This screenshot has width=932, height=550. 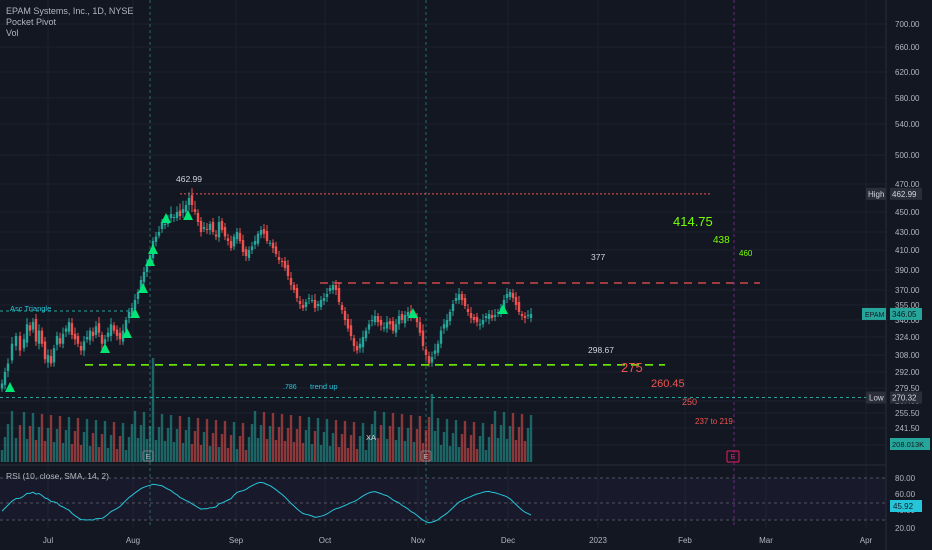 What do you see at coordinates (907, 372) in the screenshot?
I see `price-tick-label: 292.00` at bounding box center [907, 372].